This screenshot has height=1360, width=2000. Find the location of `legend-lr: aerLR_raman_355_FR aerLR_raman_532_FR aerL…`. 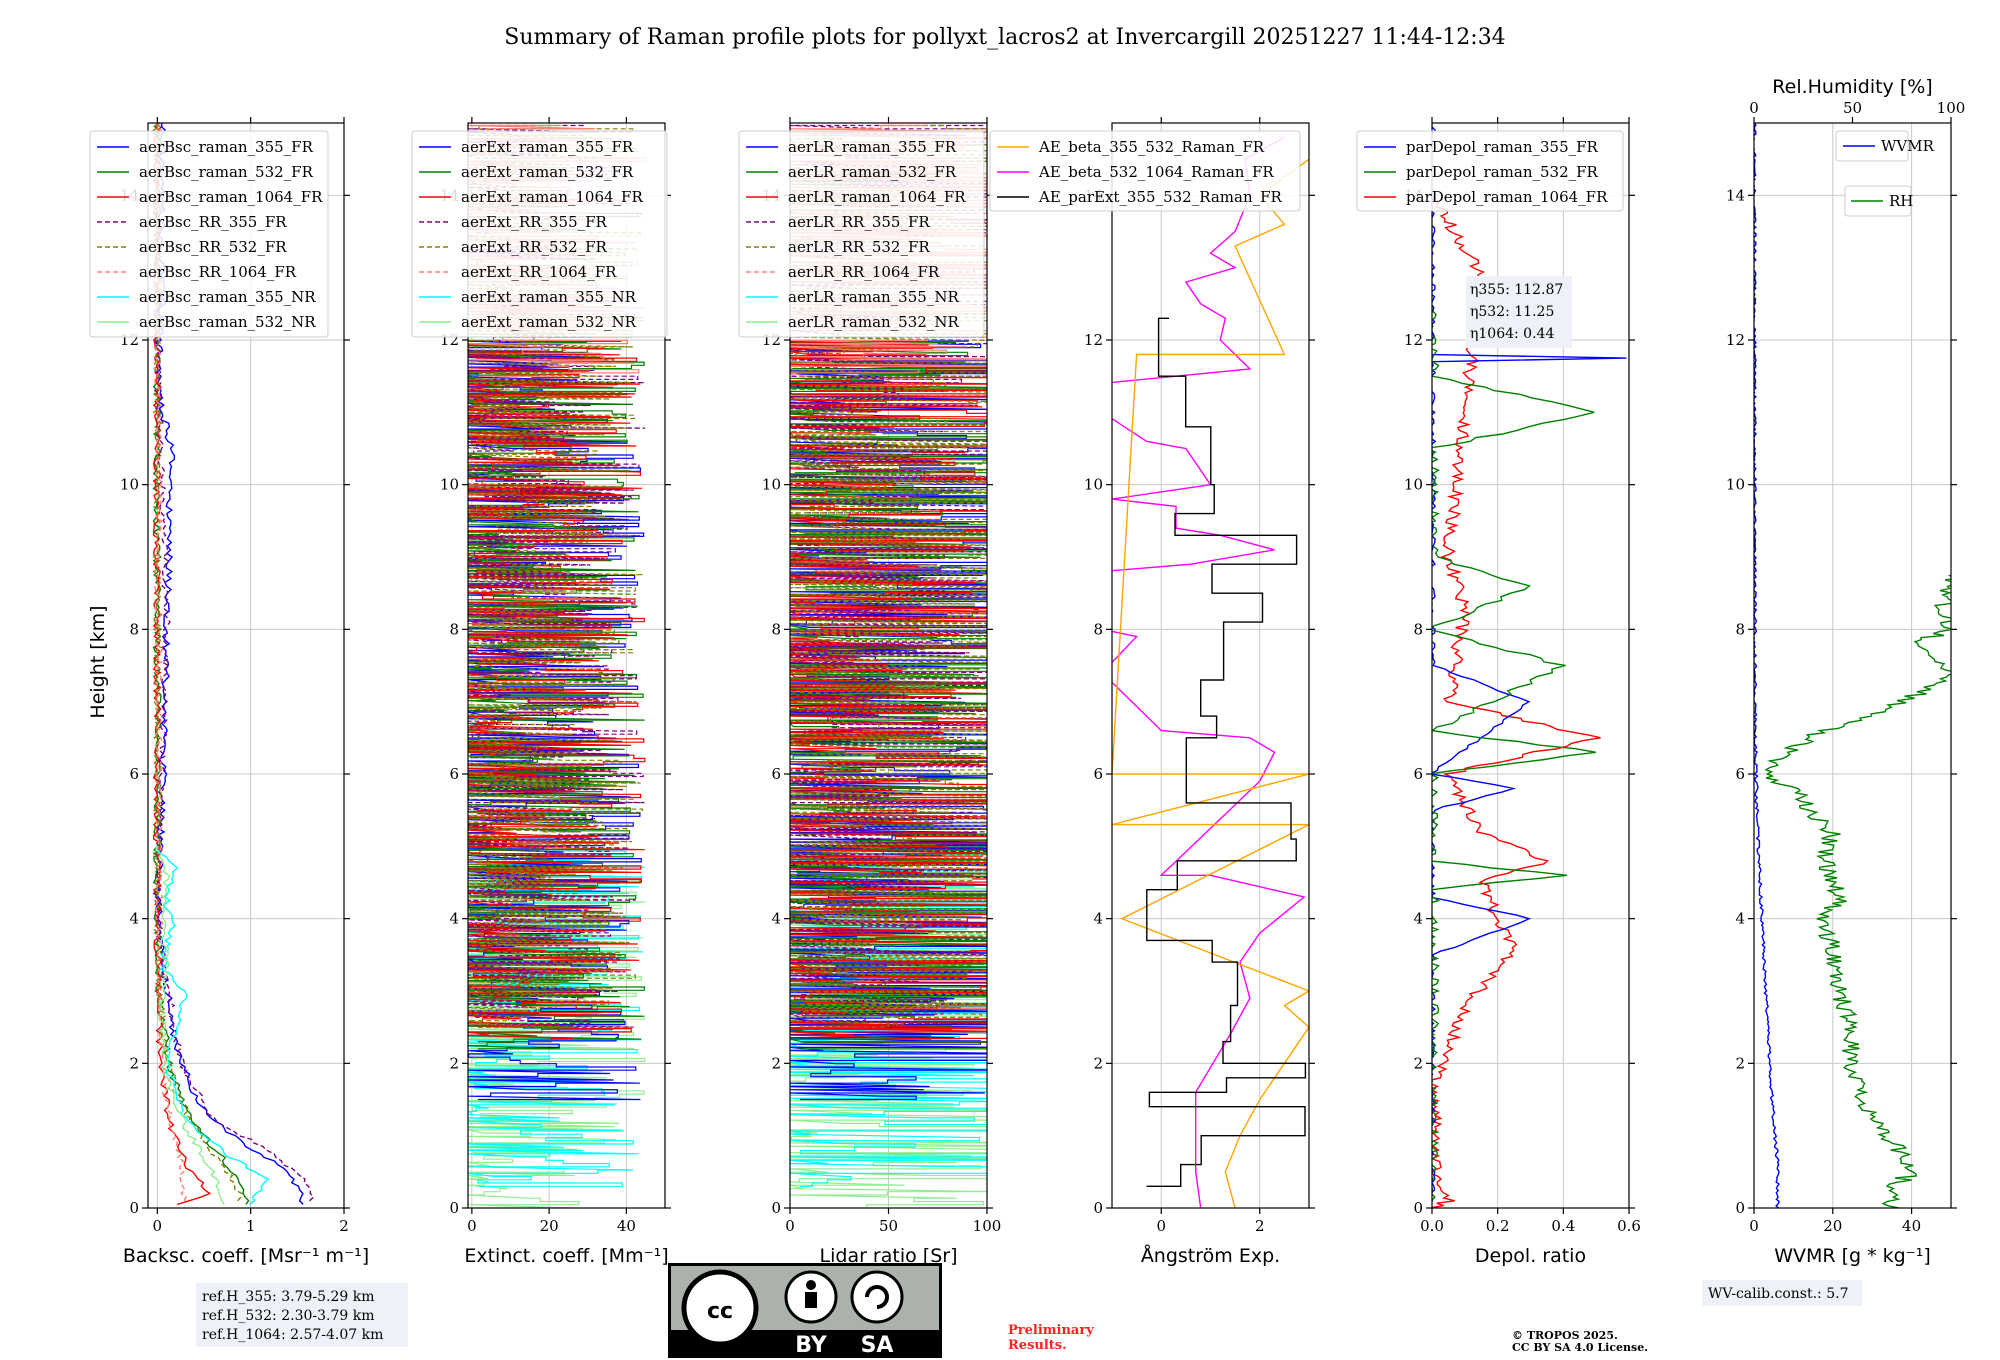

legend-lr: aerLR_raman_355_FR aerLR_raman_532_FR aerL… is located at coordinates (861, 234).